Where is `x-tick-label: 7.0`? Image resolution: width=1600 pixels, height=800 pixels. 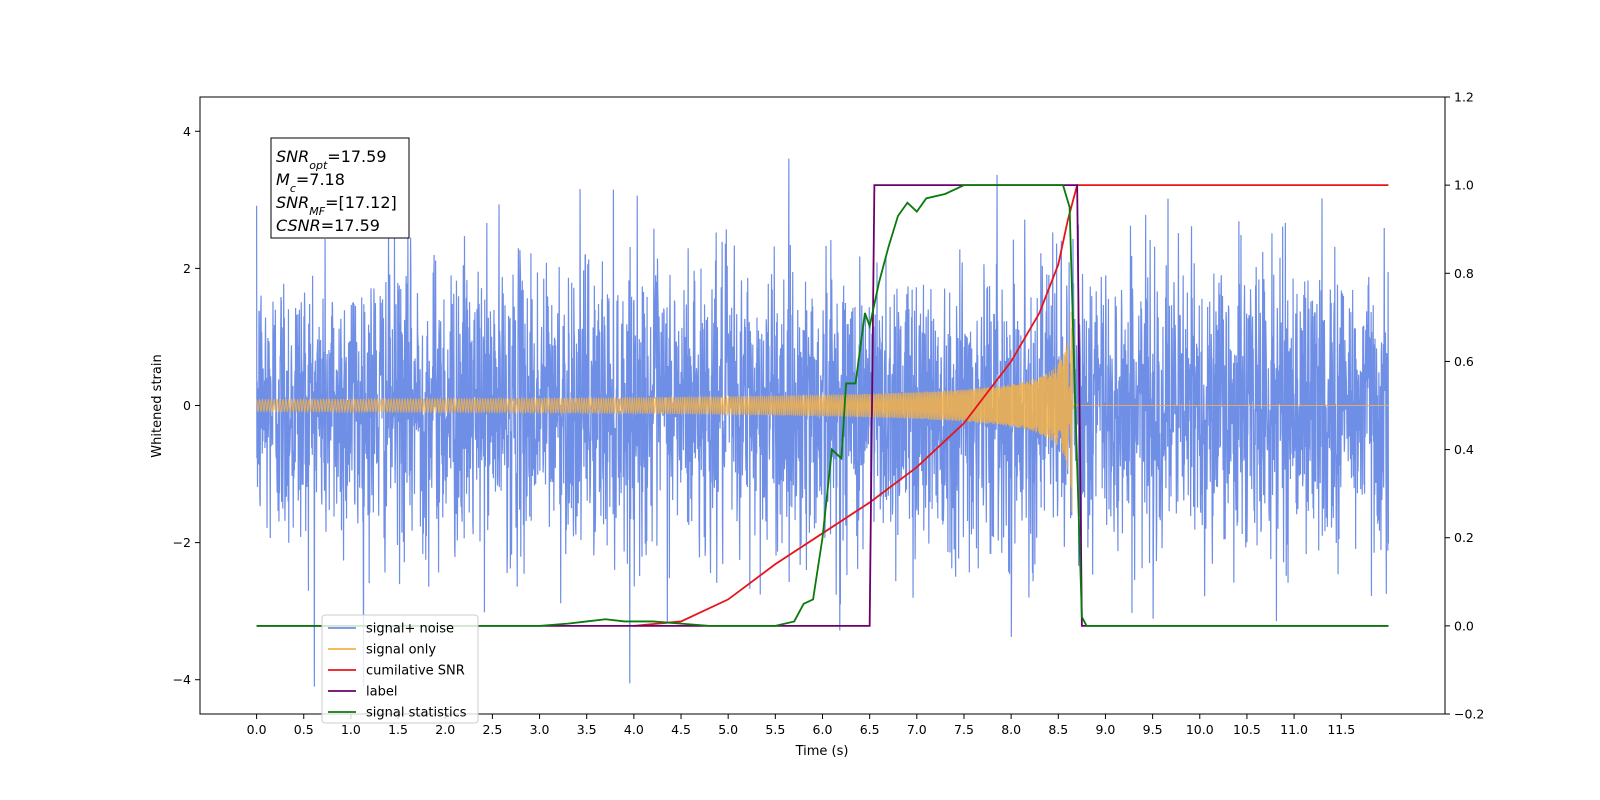
x-tick-label: 7.0 is located at coordinates (917, 729).